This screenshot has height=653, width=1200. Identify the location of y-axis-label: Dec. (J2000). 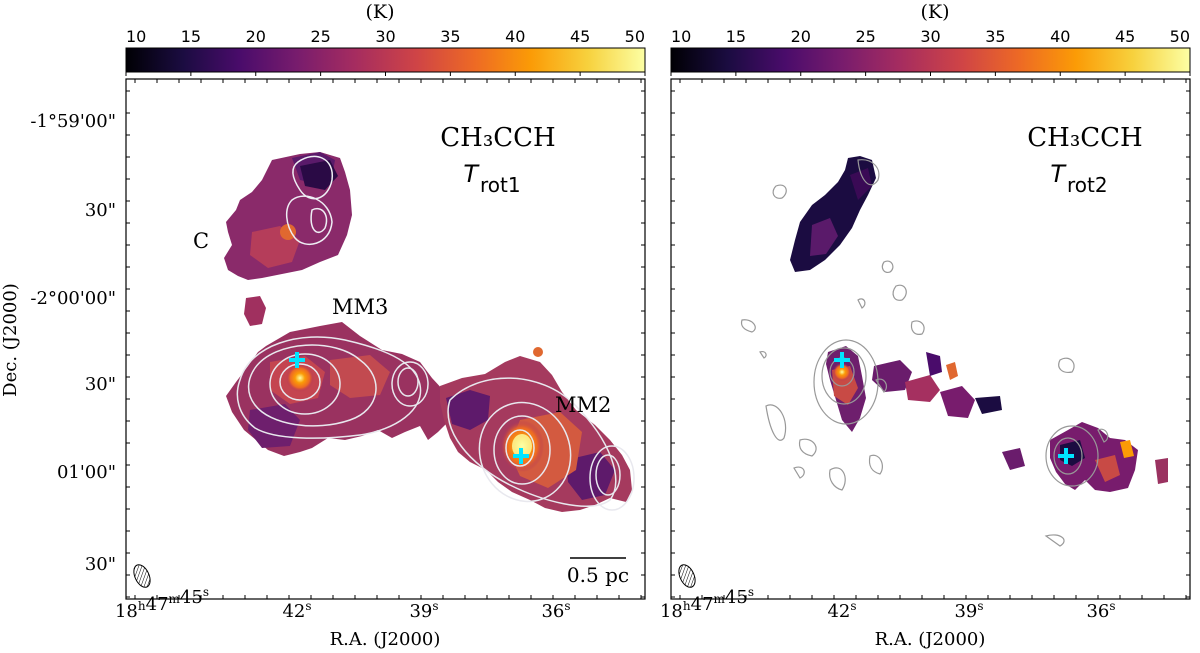
(10, 340).